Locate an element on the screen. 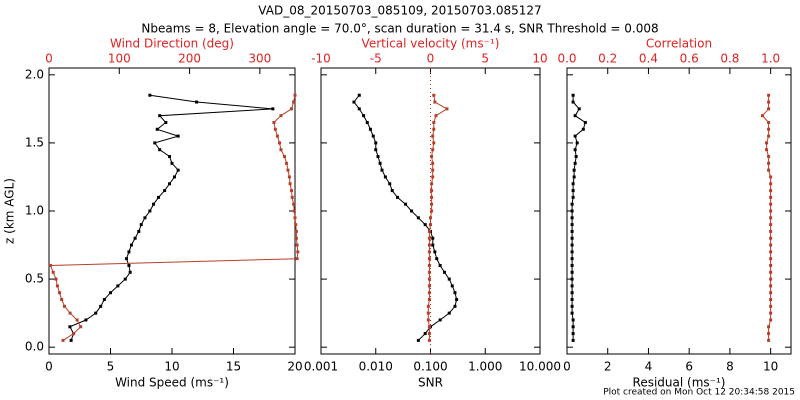 This screenshot has width=800, height=400. x-axis-label: Residual (ms⁻¹) is located at coordinates (679, 383).